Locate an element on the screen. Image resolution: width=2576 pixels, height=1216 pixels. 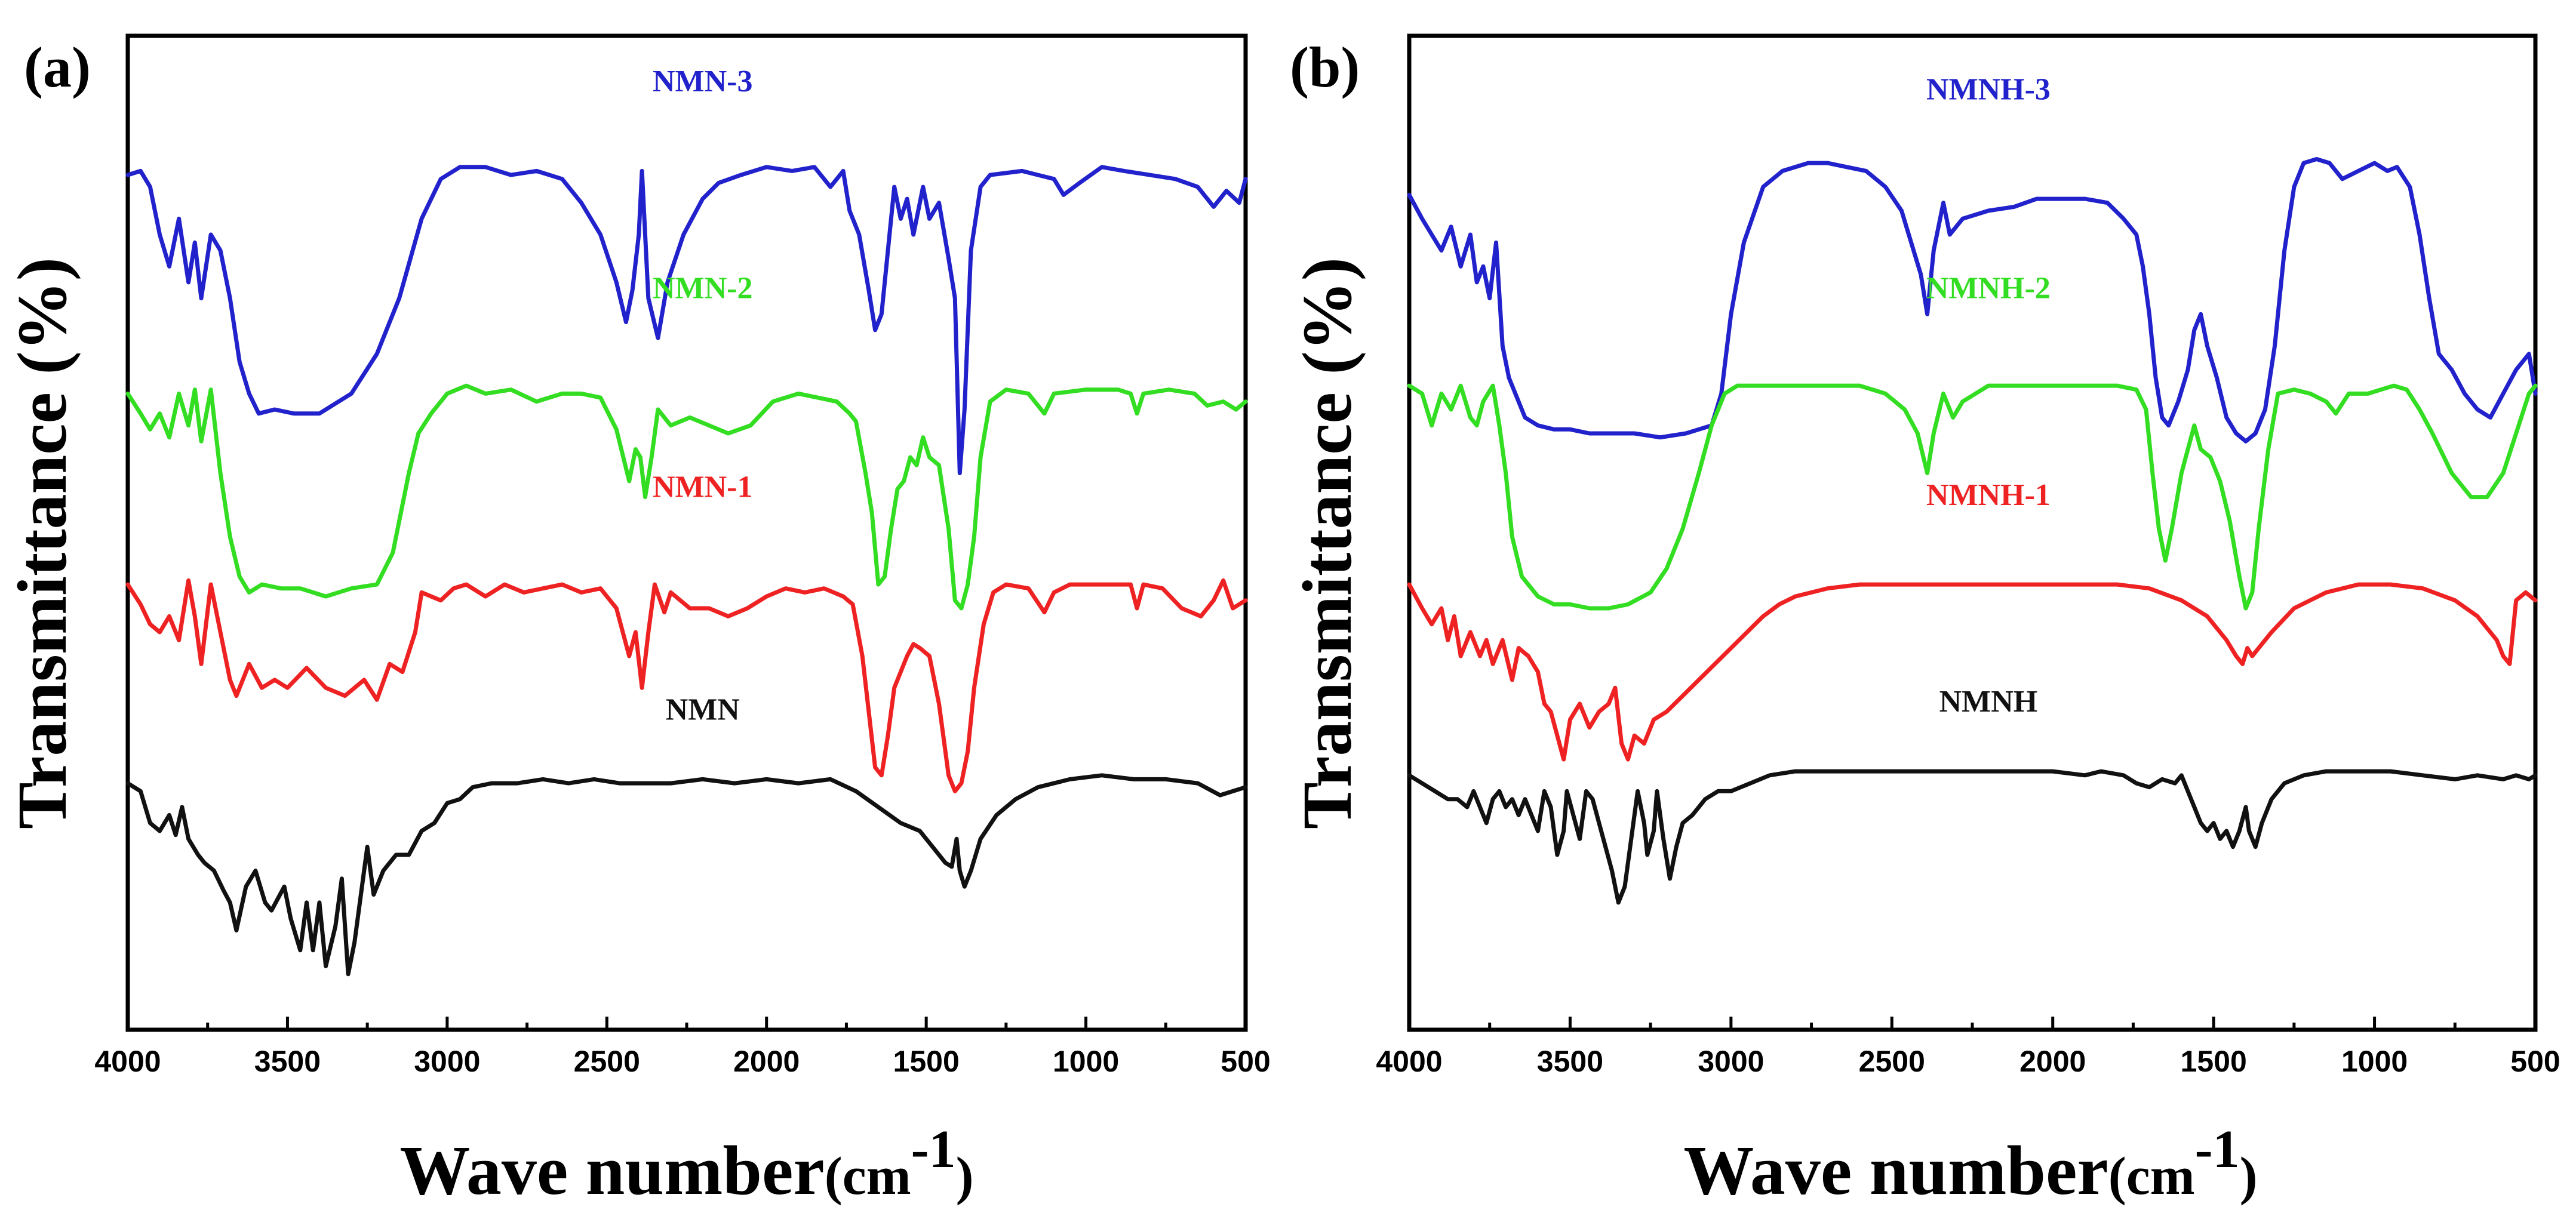
x-tick-labels-b: 4000 3500 3000 2500 2000 1500 1000 500 is located at coordinates (1968, 1061).